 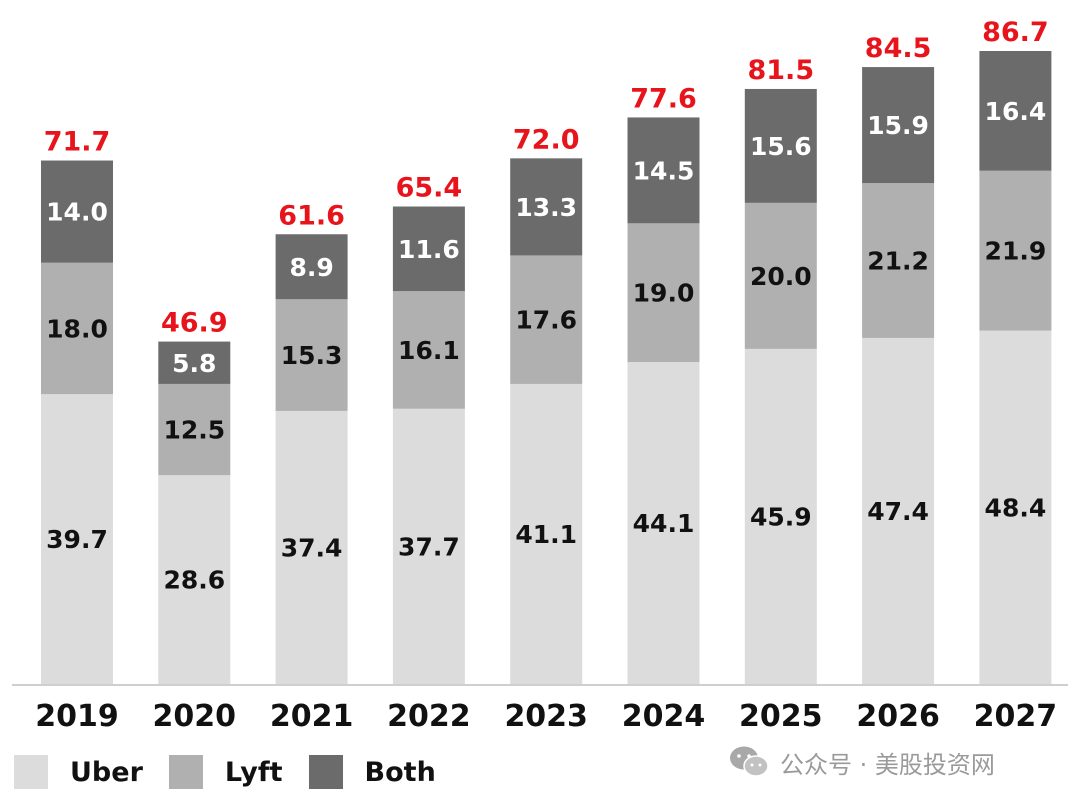 I want to click on bar-both-2025, so click(x=780, y=145).